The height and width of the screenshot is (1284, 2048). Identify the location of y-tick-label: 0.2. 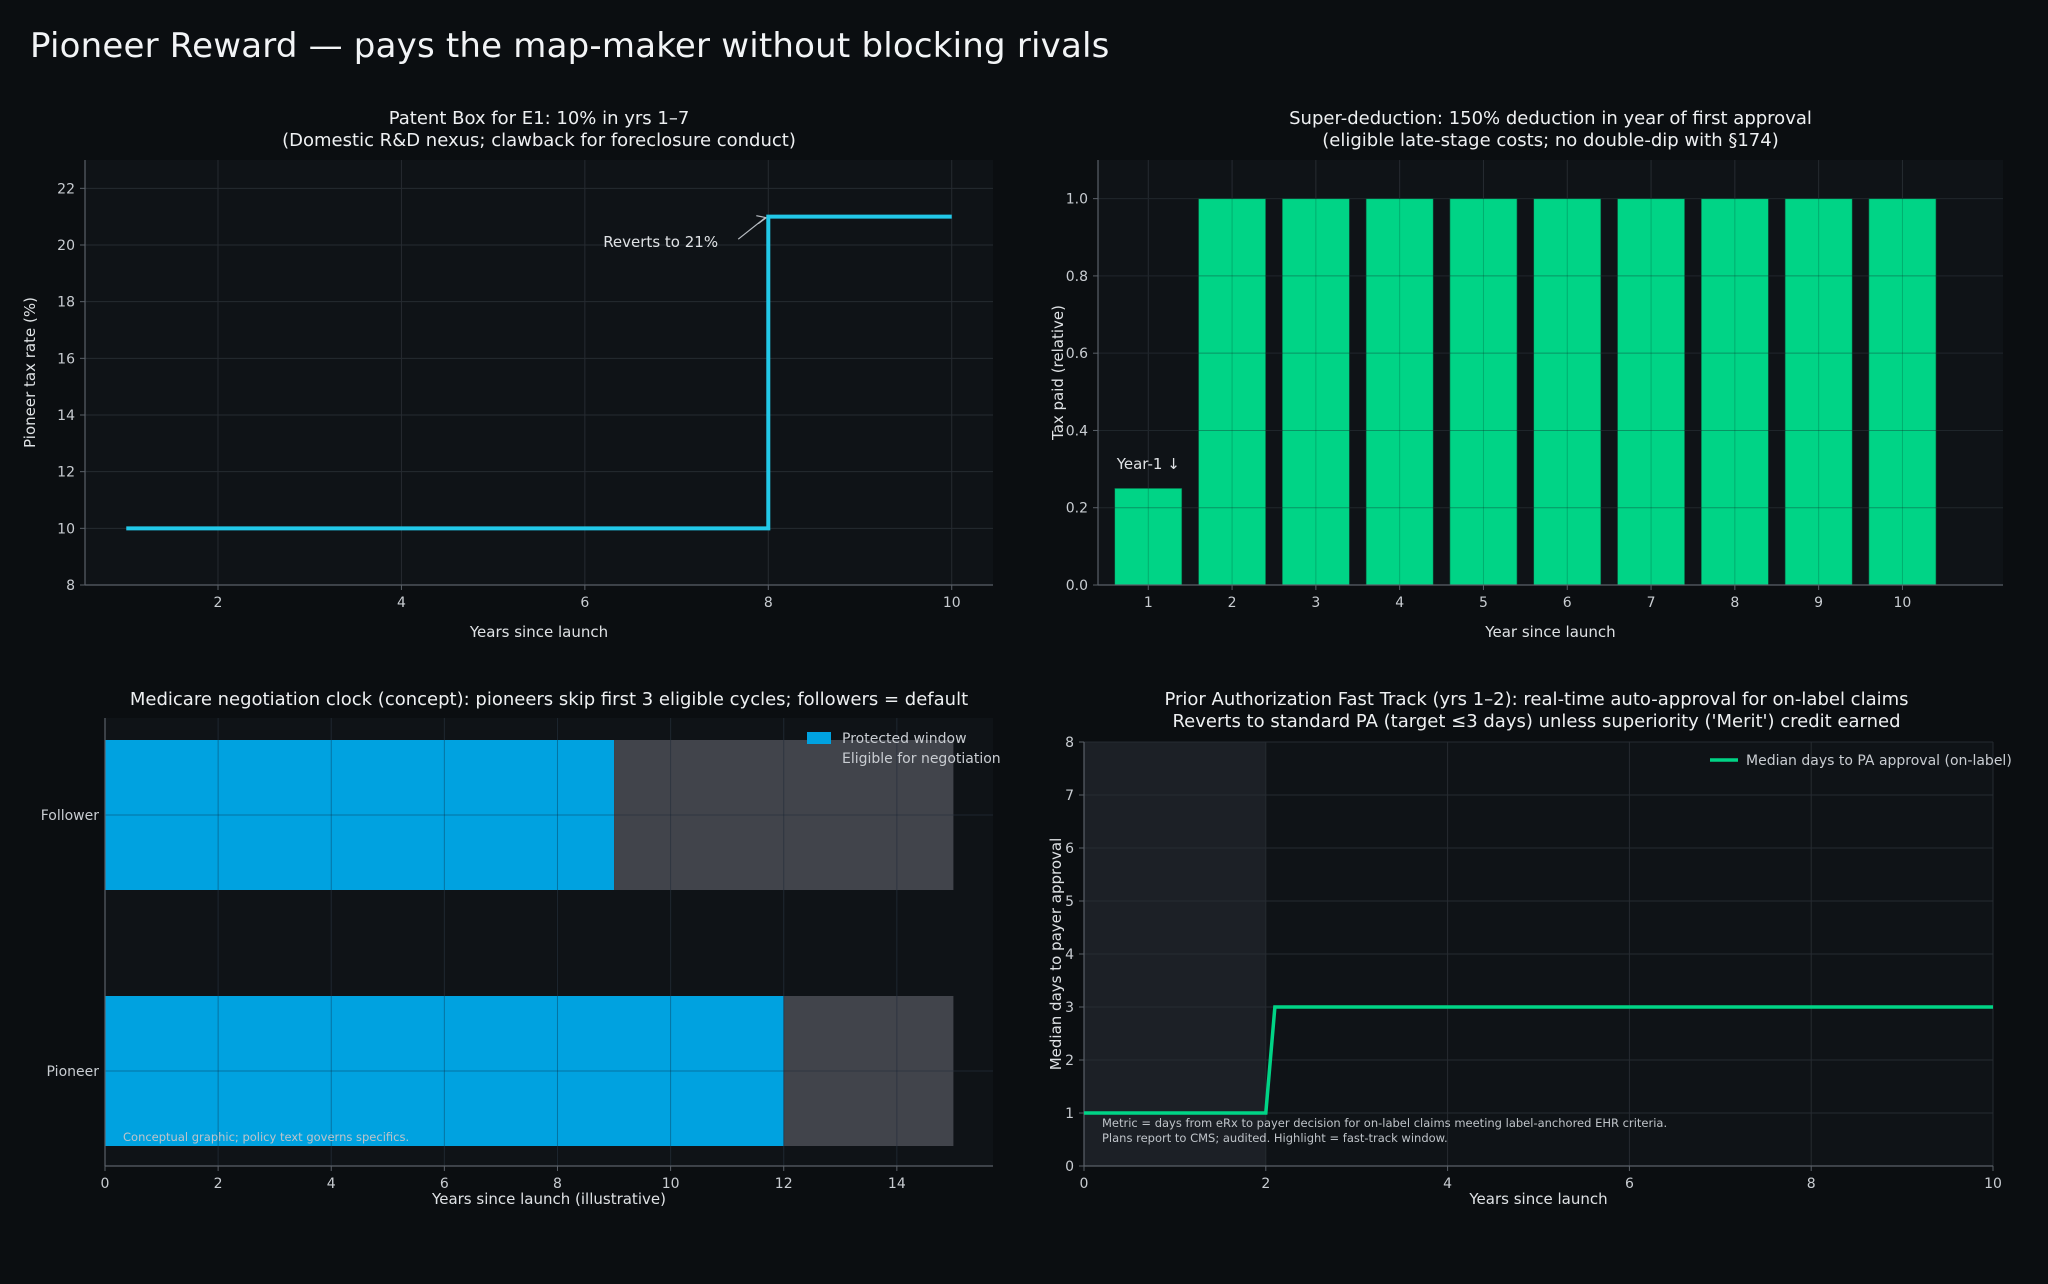
(1077, 509).